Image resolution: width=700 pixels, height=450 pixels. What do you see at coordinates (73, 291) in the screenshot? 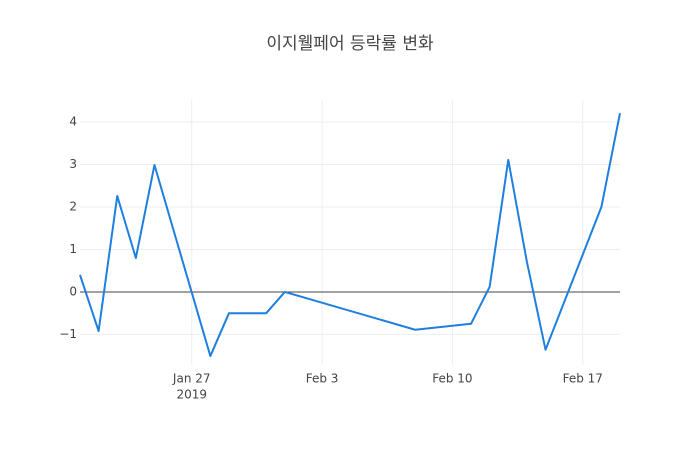
I see `y-tick-label: 0` at bounding box center [73, 291].